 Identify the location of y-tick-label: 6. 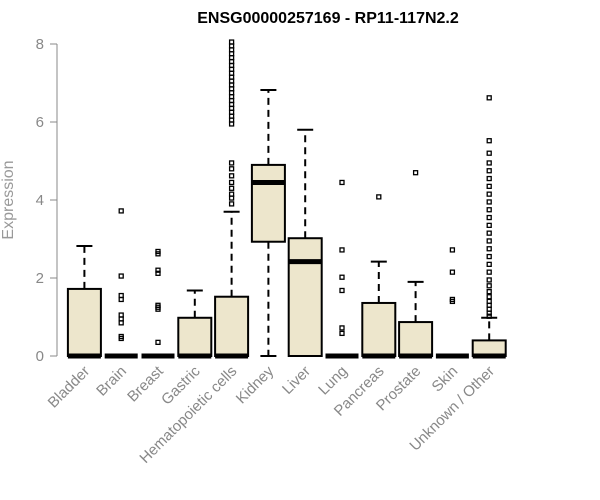
(40, 122).